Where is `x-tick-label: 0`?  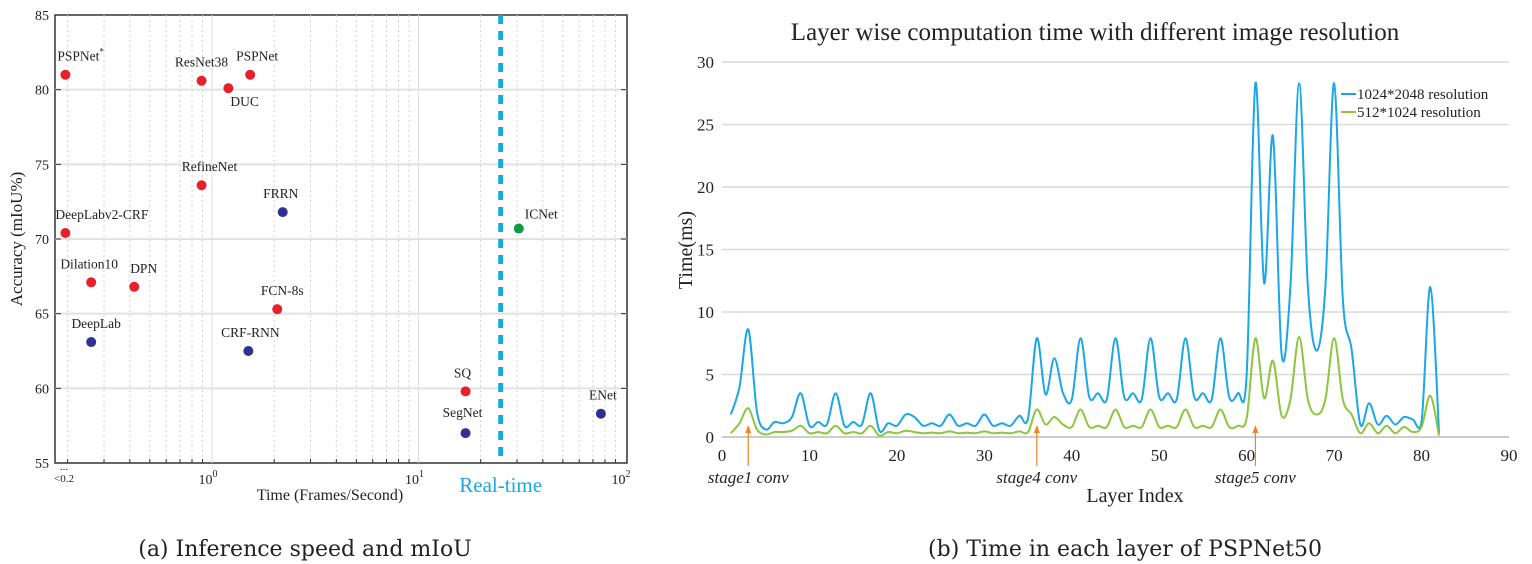 x-tick-label: 0 is located at coordinates (722, 455).